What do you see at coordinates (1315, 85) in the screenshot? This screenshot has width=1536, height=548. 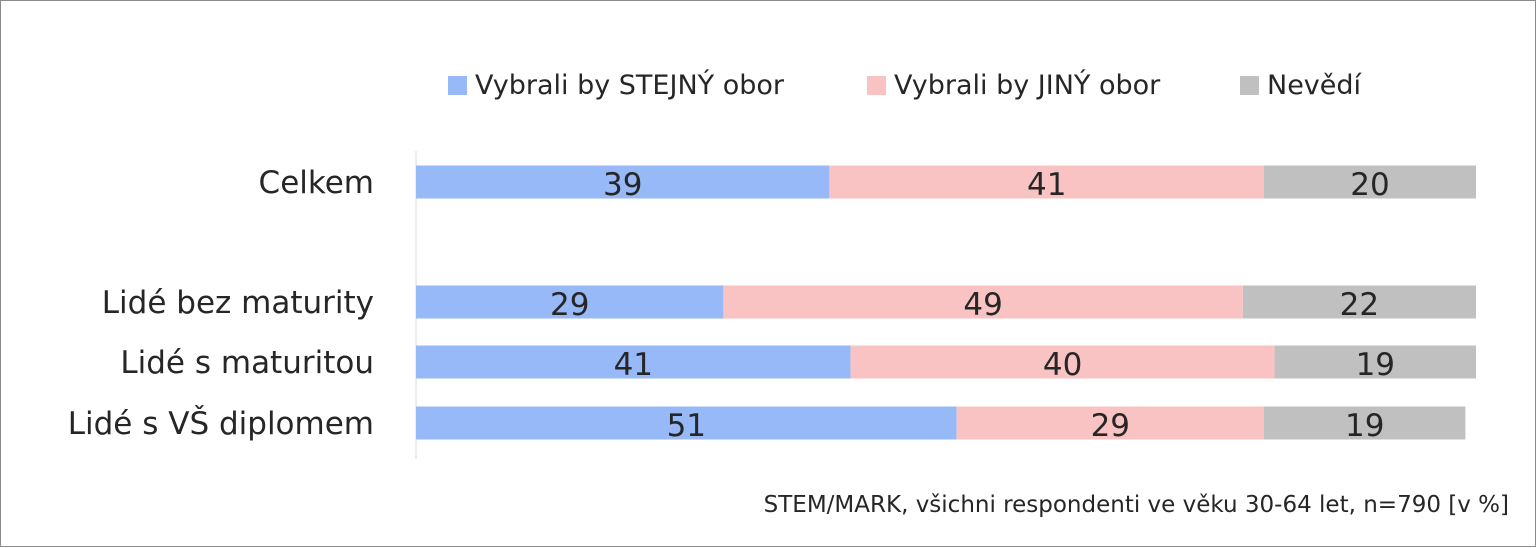 I see `legend-label-nevedi: Nevědí` at bounding box center [1315, 85].